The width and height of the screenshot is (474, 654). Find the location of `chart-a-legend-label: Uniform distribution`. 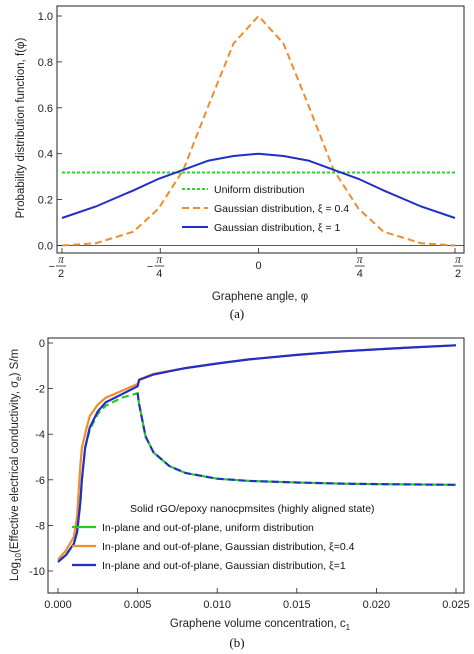

chart-a-legend-label: Uniform distribution is located at coordinates (259, 190).